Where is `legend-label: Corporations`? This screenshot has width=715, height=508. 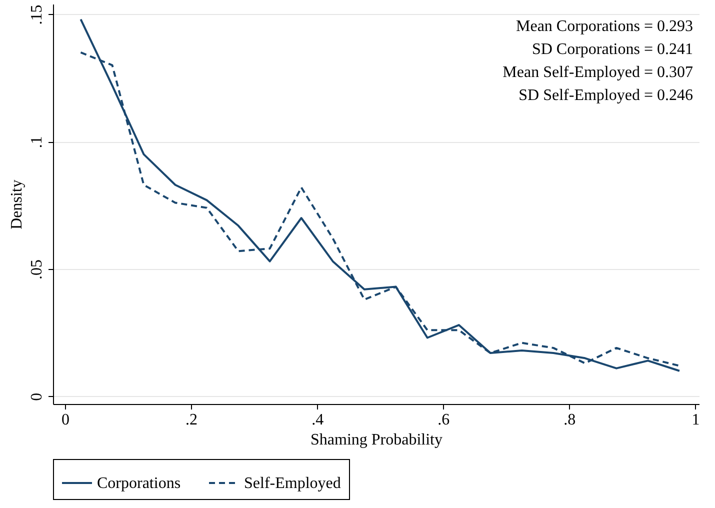 legend-label: Corporations is located at coordinates (139, 483).